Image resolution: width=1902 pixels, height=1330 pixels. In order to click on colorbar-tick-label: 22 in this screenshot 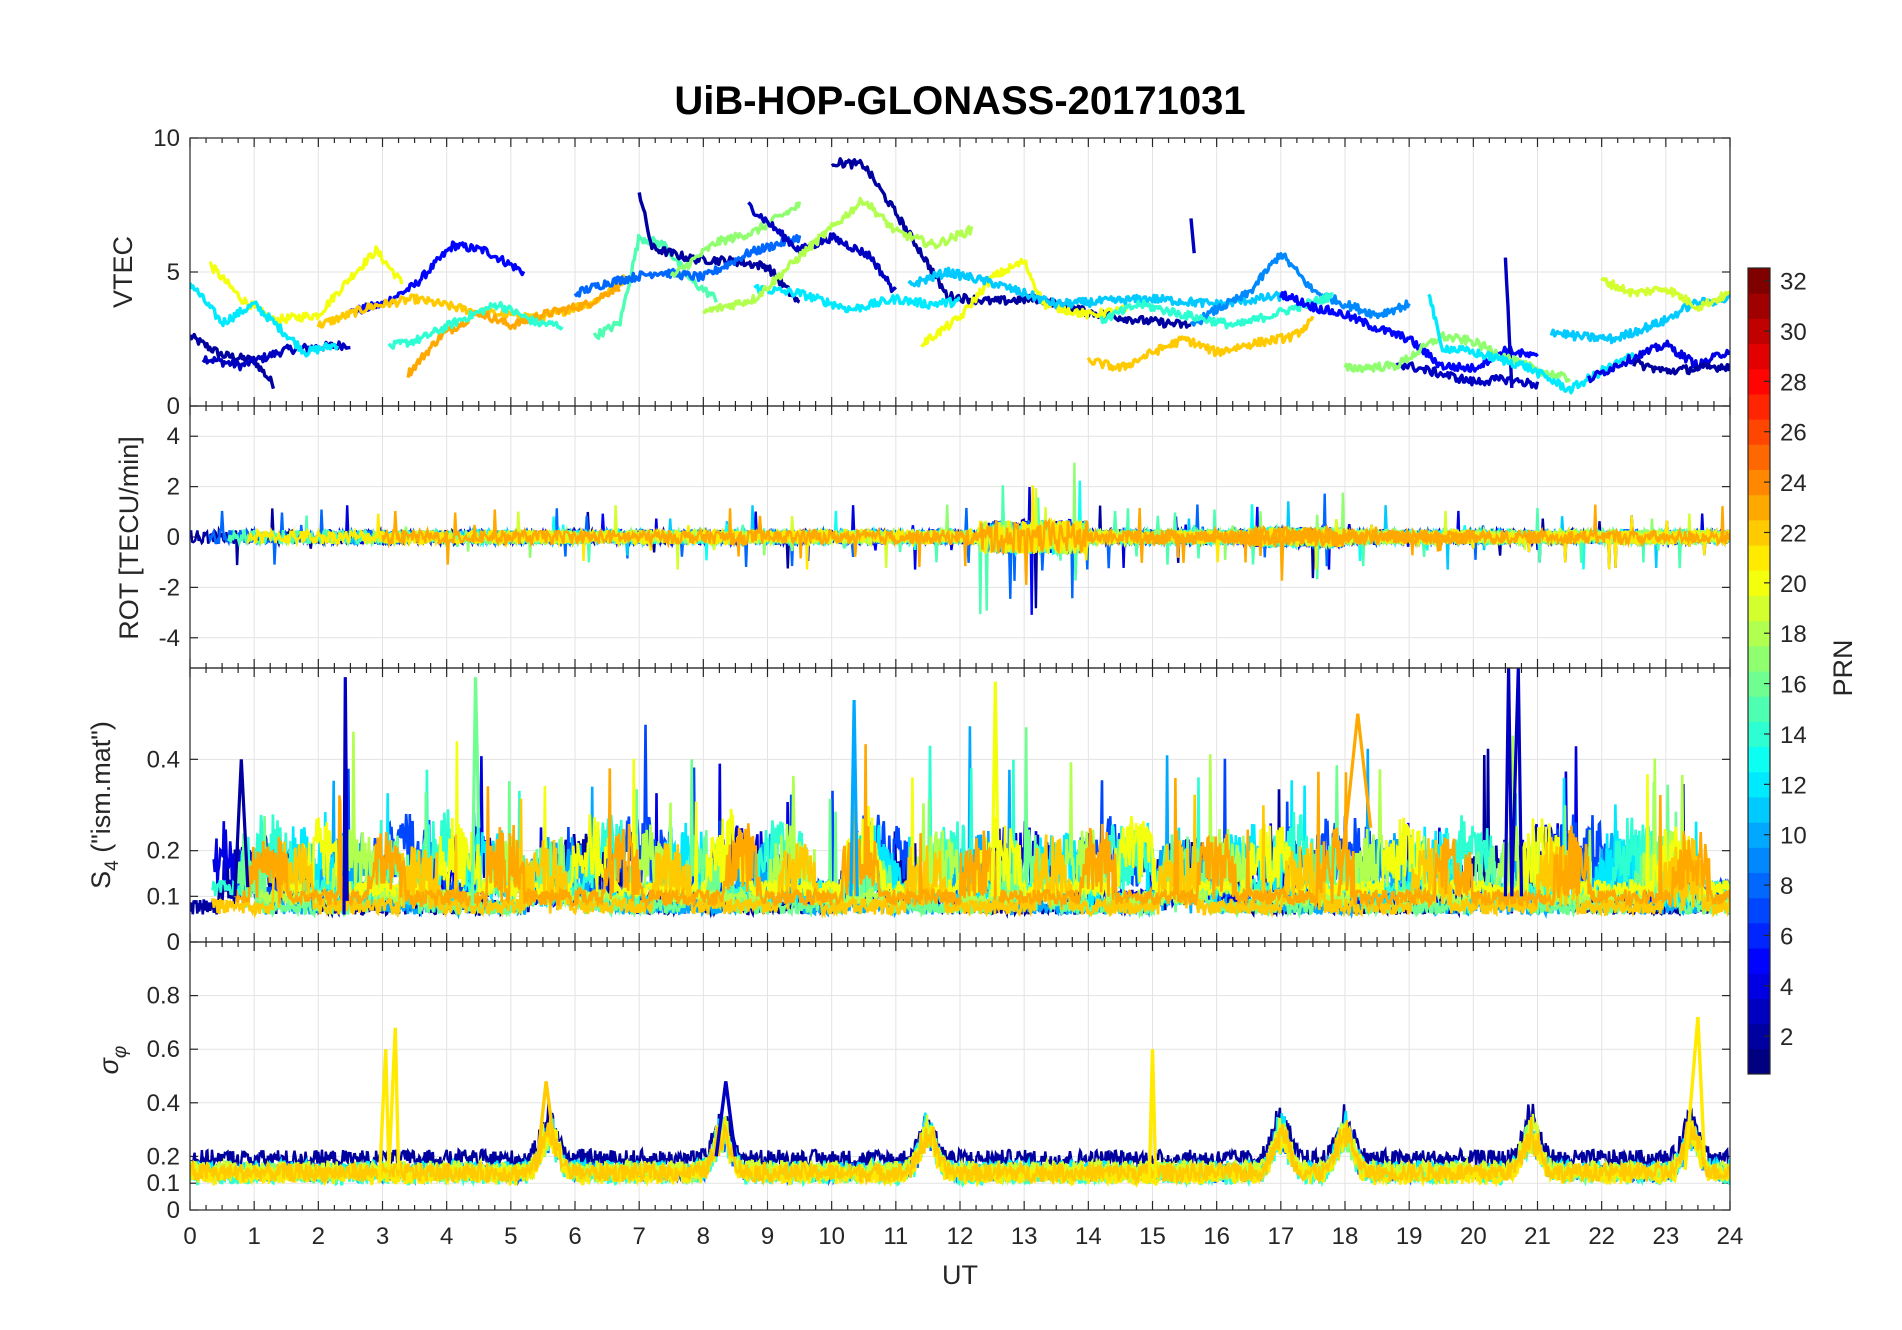, I will do `click(1793, 533)`.